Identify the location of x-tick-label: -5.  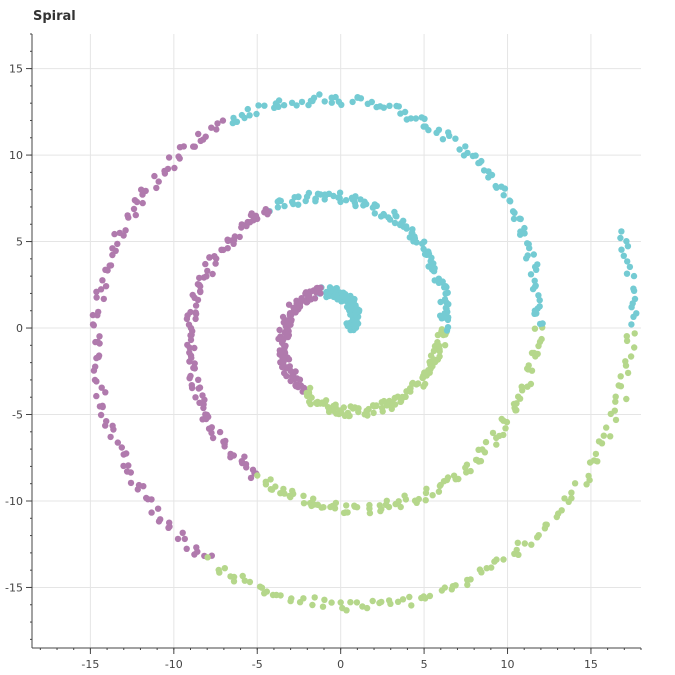
(257, 664).